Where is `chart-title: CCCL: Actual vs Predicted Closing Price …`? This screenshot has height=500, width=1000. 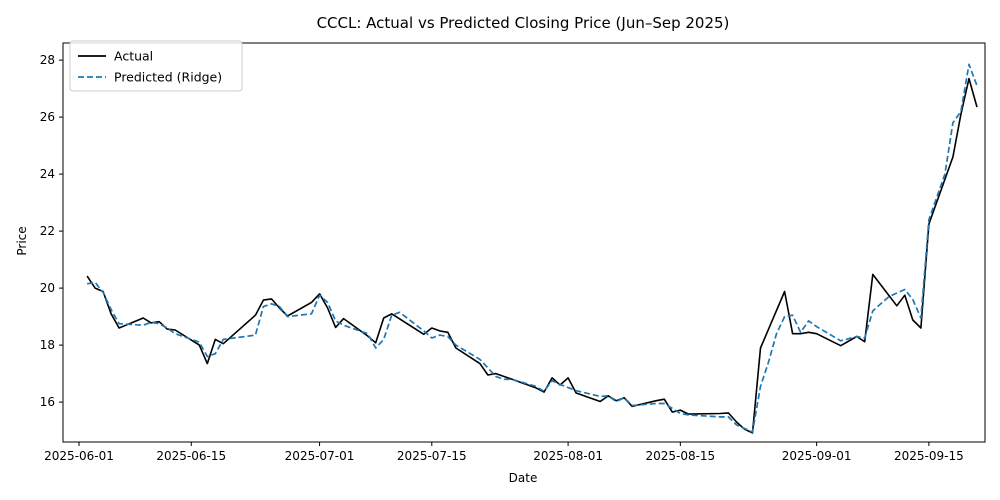 chart-title: CCCL: Actual vs Predicted Closing Price … is located at coordinates (523, 23).